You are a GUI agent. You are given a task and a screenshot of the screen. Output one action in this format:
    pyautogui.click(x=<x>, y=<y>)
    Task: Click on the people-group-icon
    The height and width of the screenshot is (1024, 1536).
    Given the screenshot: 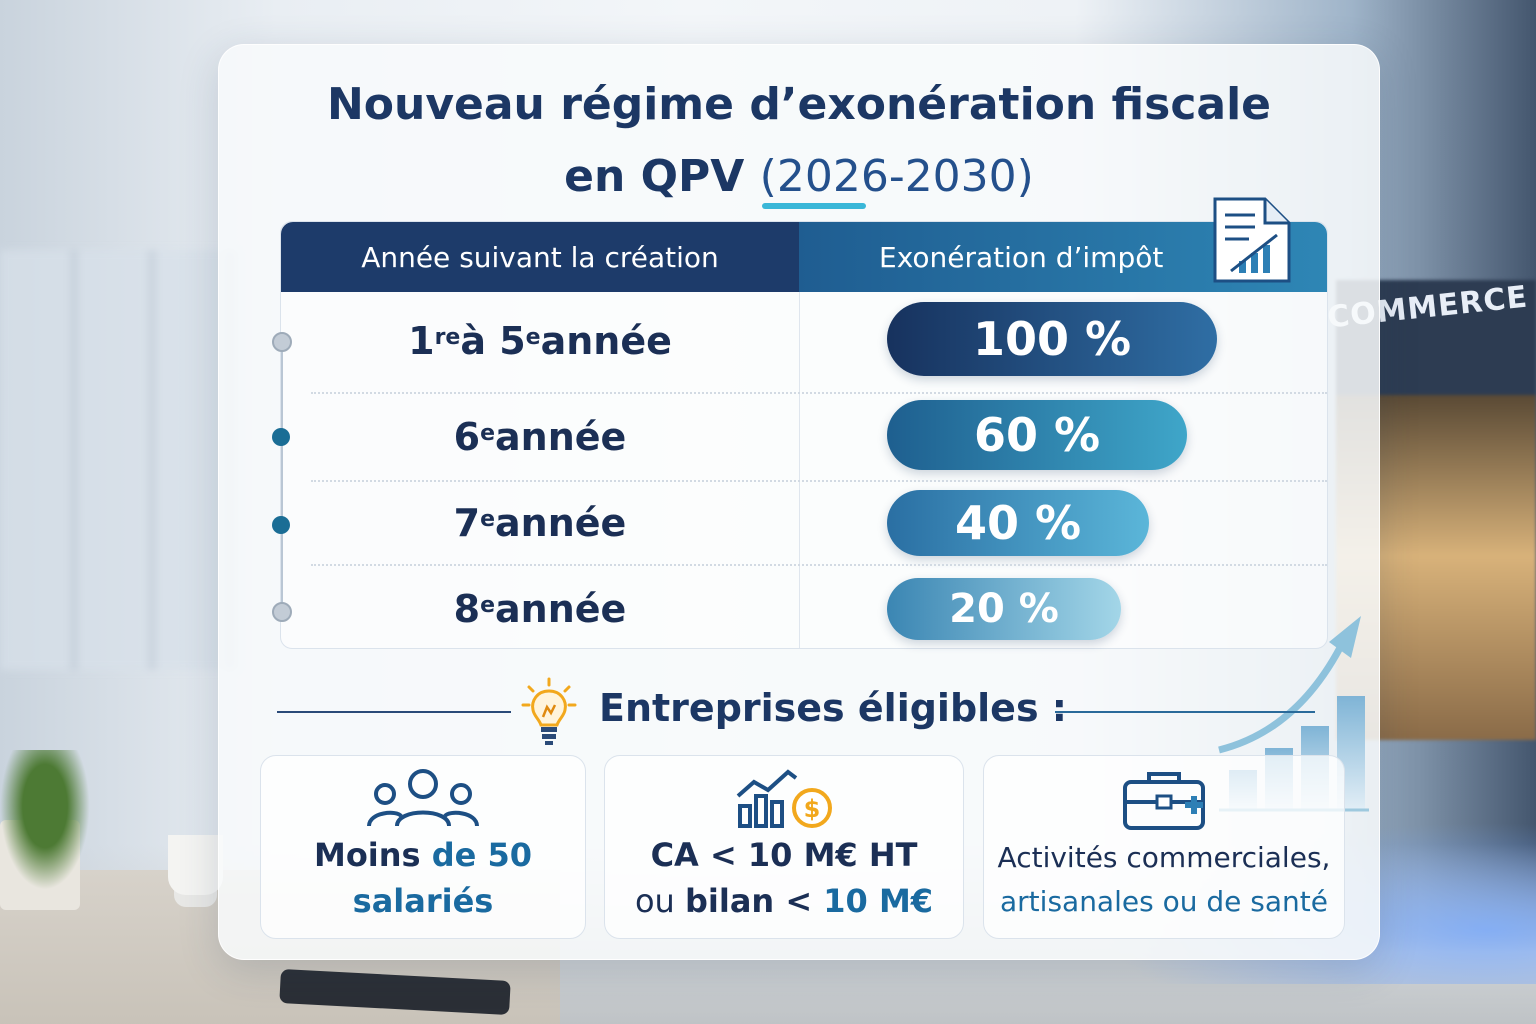 What is the action you would take?
    pyautogui.click(x=423, y=798)
    